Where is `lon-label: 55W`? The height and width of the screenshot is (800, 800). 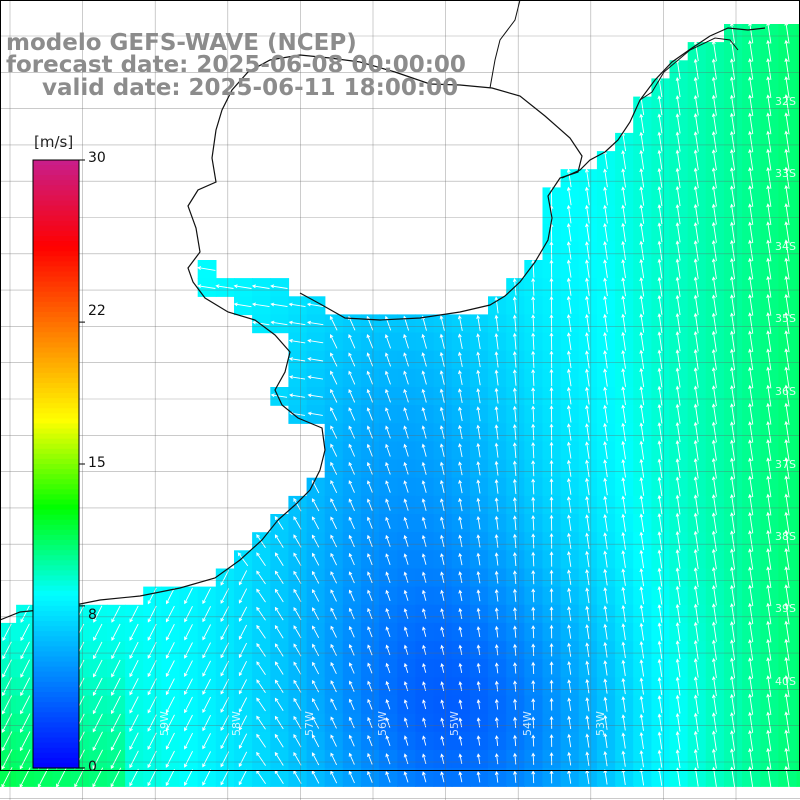 lon-label: 55W is located at coordinates (454, 723).